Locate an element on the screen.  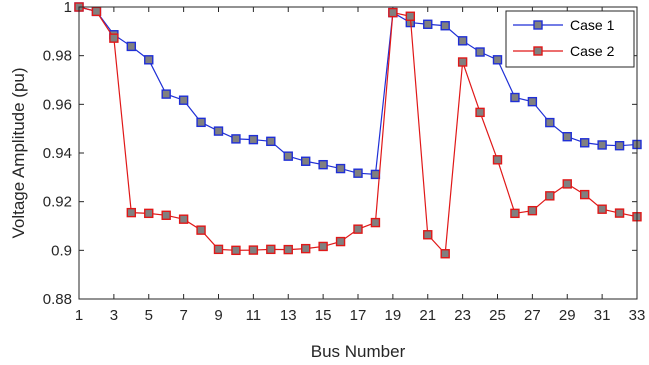
legend-item-case-1: Case 1 is located at coordinates (564, 25).